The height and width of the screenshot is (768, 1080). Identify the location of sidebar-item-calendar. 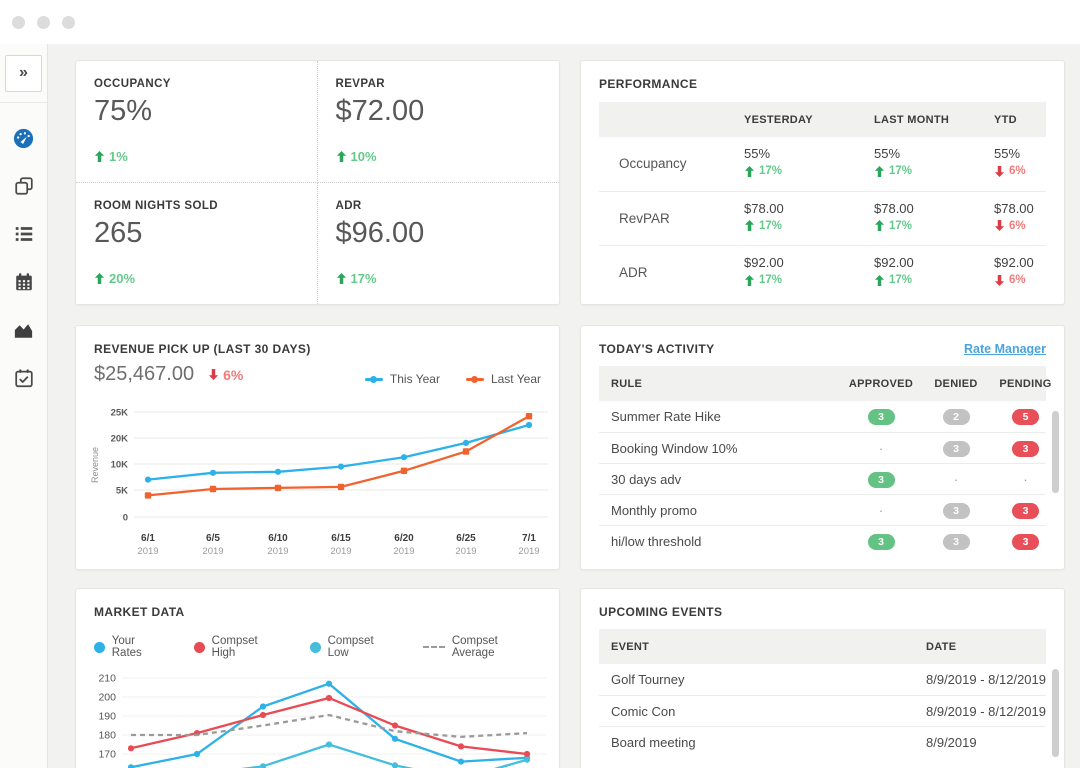
(24, 282).